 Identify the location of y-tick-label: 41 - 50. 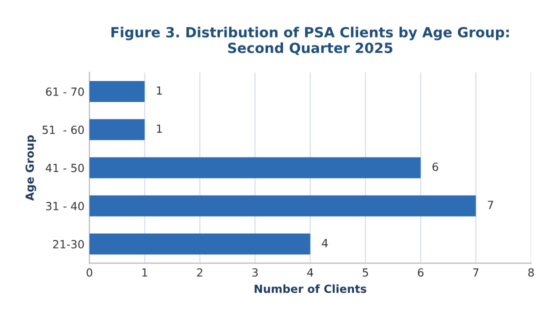
(65, 168).